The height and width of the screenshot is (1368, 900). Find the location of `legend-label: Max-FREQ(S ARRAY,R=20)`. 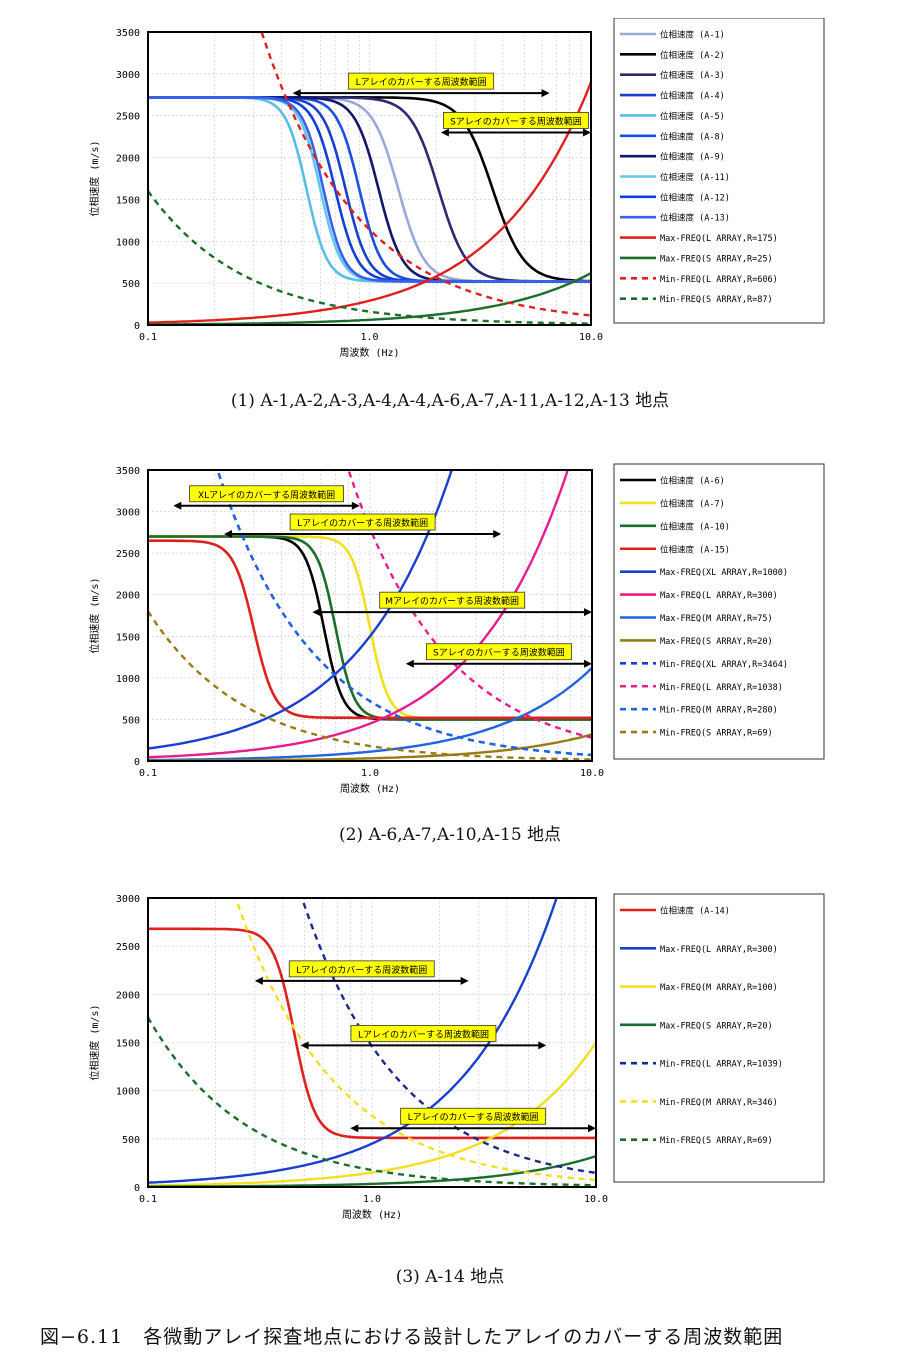

legend-label: Max-FREQ(S ARRAY,R=20) is located at coordinates (716, 1026).